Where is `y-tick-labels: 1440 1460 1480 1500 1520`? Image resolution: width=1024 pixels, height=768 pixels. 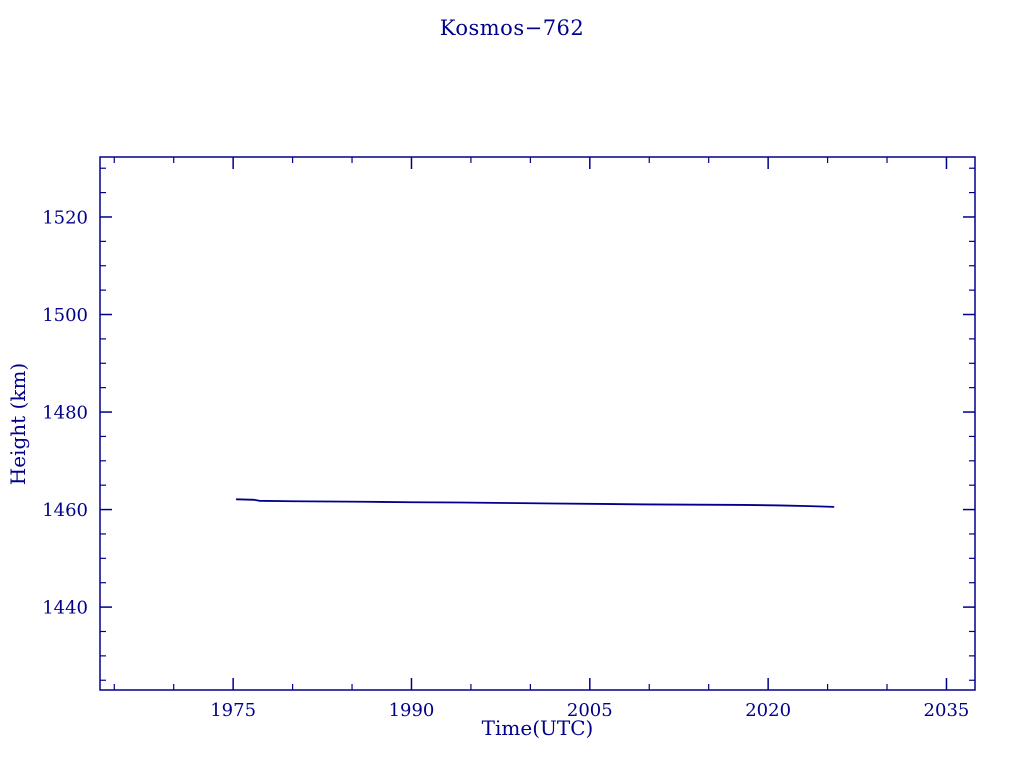 y-tick-labels: 1440 1460 1480 1500 1520 is located at coordinates (65, 412).